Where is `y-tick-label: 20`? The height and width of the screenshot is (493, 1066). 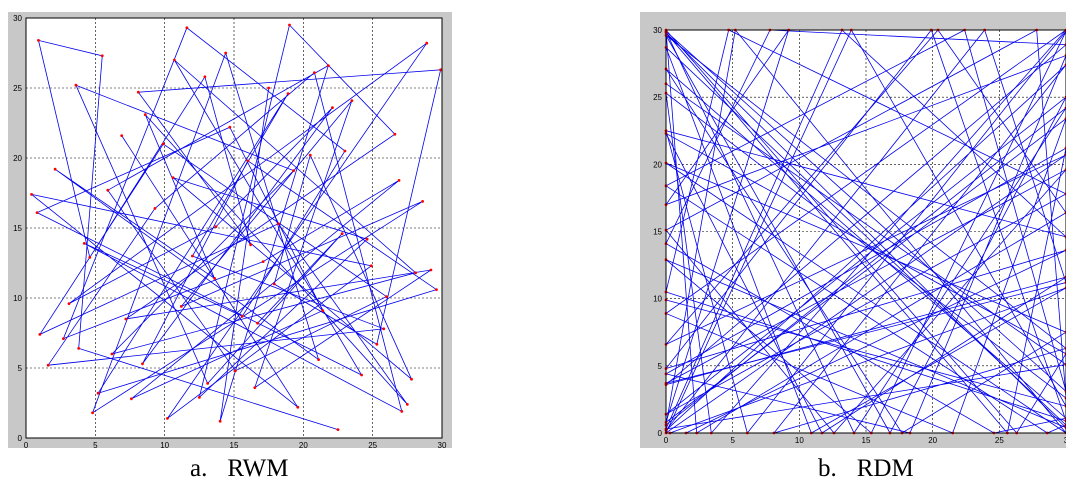
y-tick-label: 20 is located at coordinates (657, 164).